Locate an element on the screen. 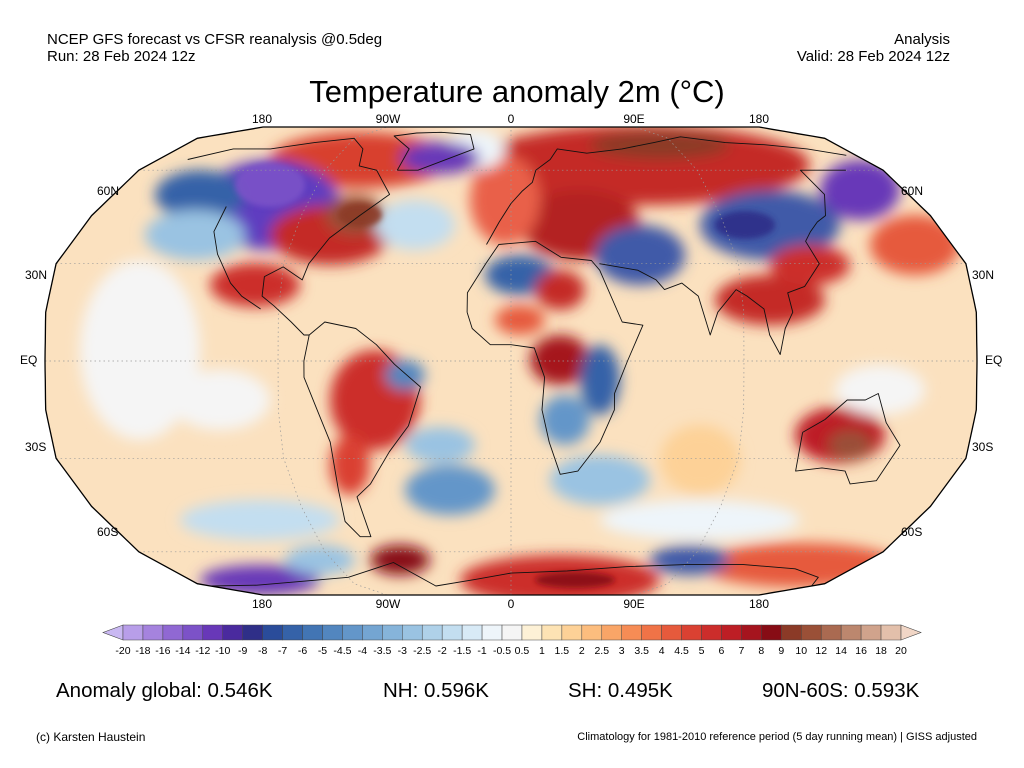  colorbar-tick-label: -1.5 is located at coordinates (462, 651).